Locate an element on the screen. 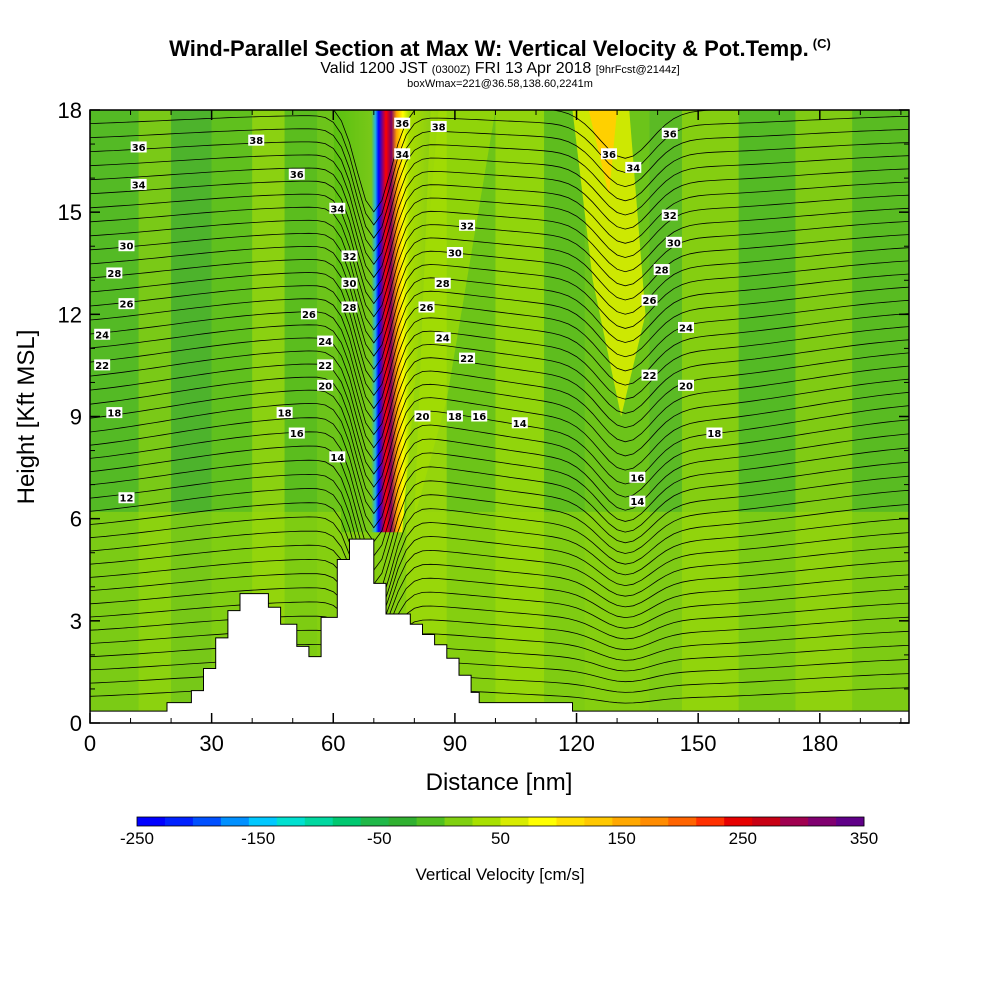  contour-label: 30 is located at coordinates (673, 242).